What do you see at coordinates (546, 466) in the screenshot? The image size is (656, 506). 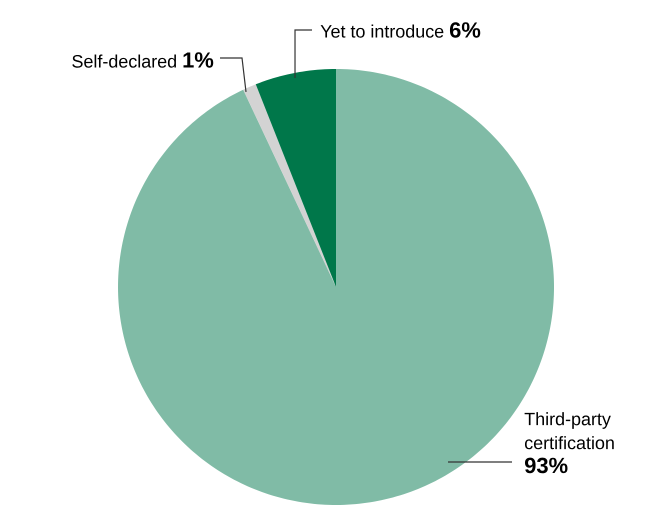 I see `data-label: 93%` at bounding box center [546, 466].